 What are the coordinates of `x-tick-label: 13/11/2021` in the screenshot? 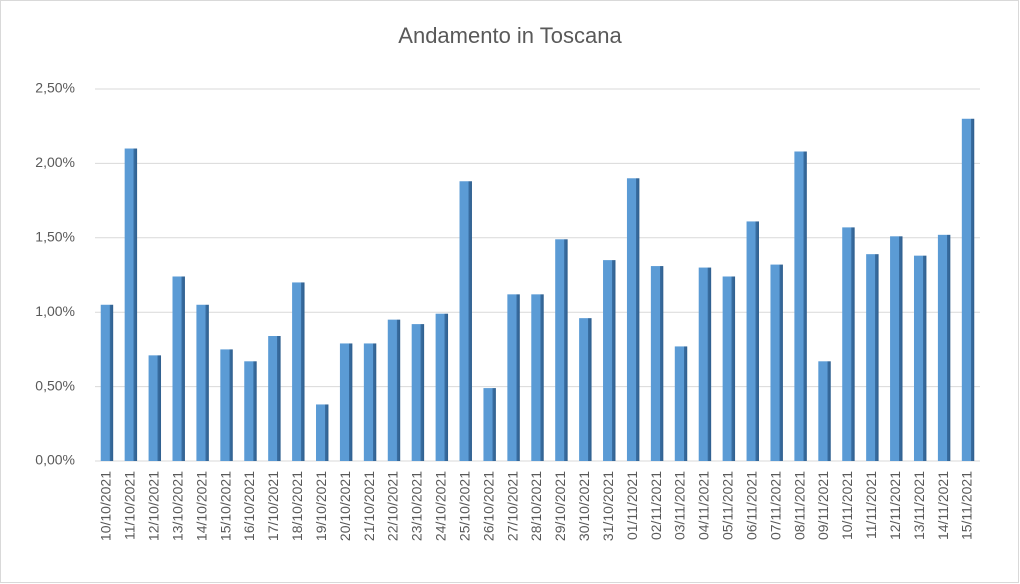 It's located at (919, 505).